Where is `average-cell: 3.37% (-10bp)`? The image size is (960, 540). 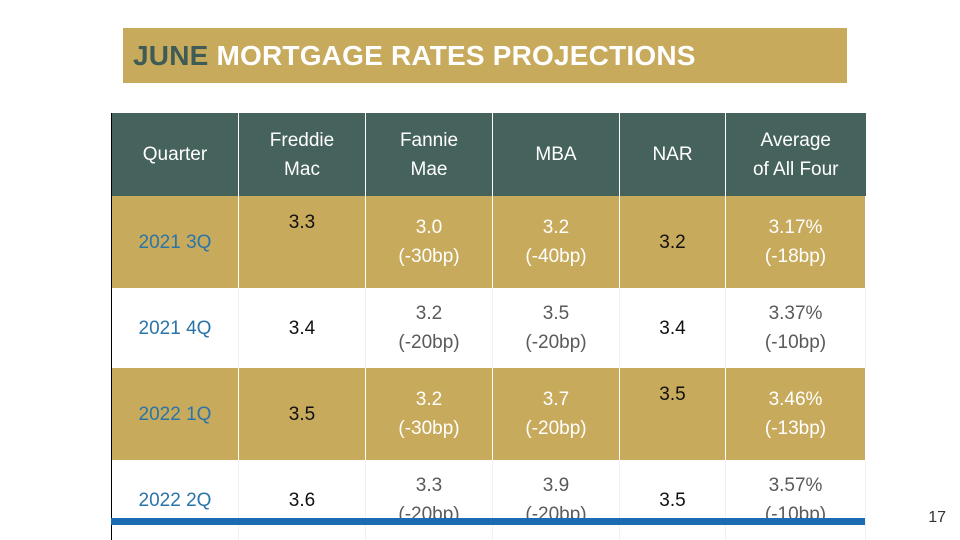 average-cell: 3.37% (-10bp) is located at coordinates (795, 328).